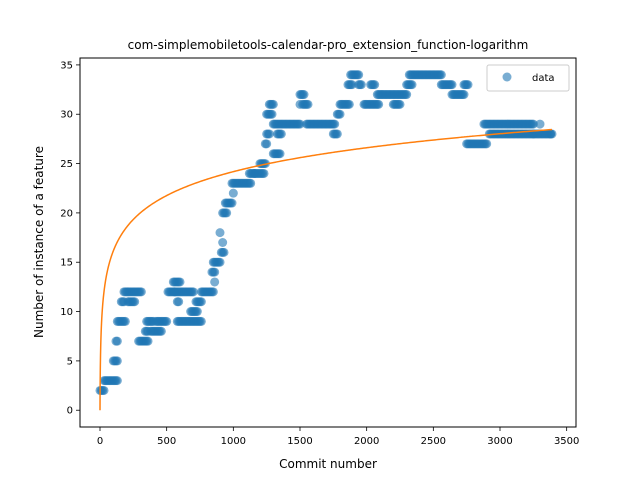 This screenshot has height=480, width=640. What do you see at coordinates (70, 411) in the screenshot?
I see `y-tick-label: 0` at bounding box center [70, 411].